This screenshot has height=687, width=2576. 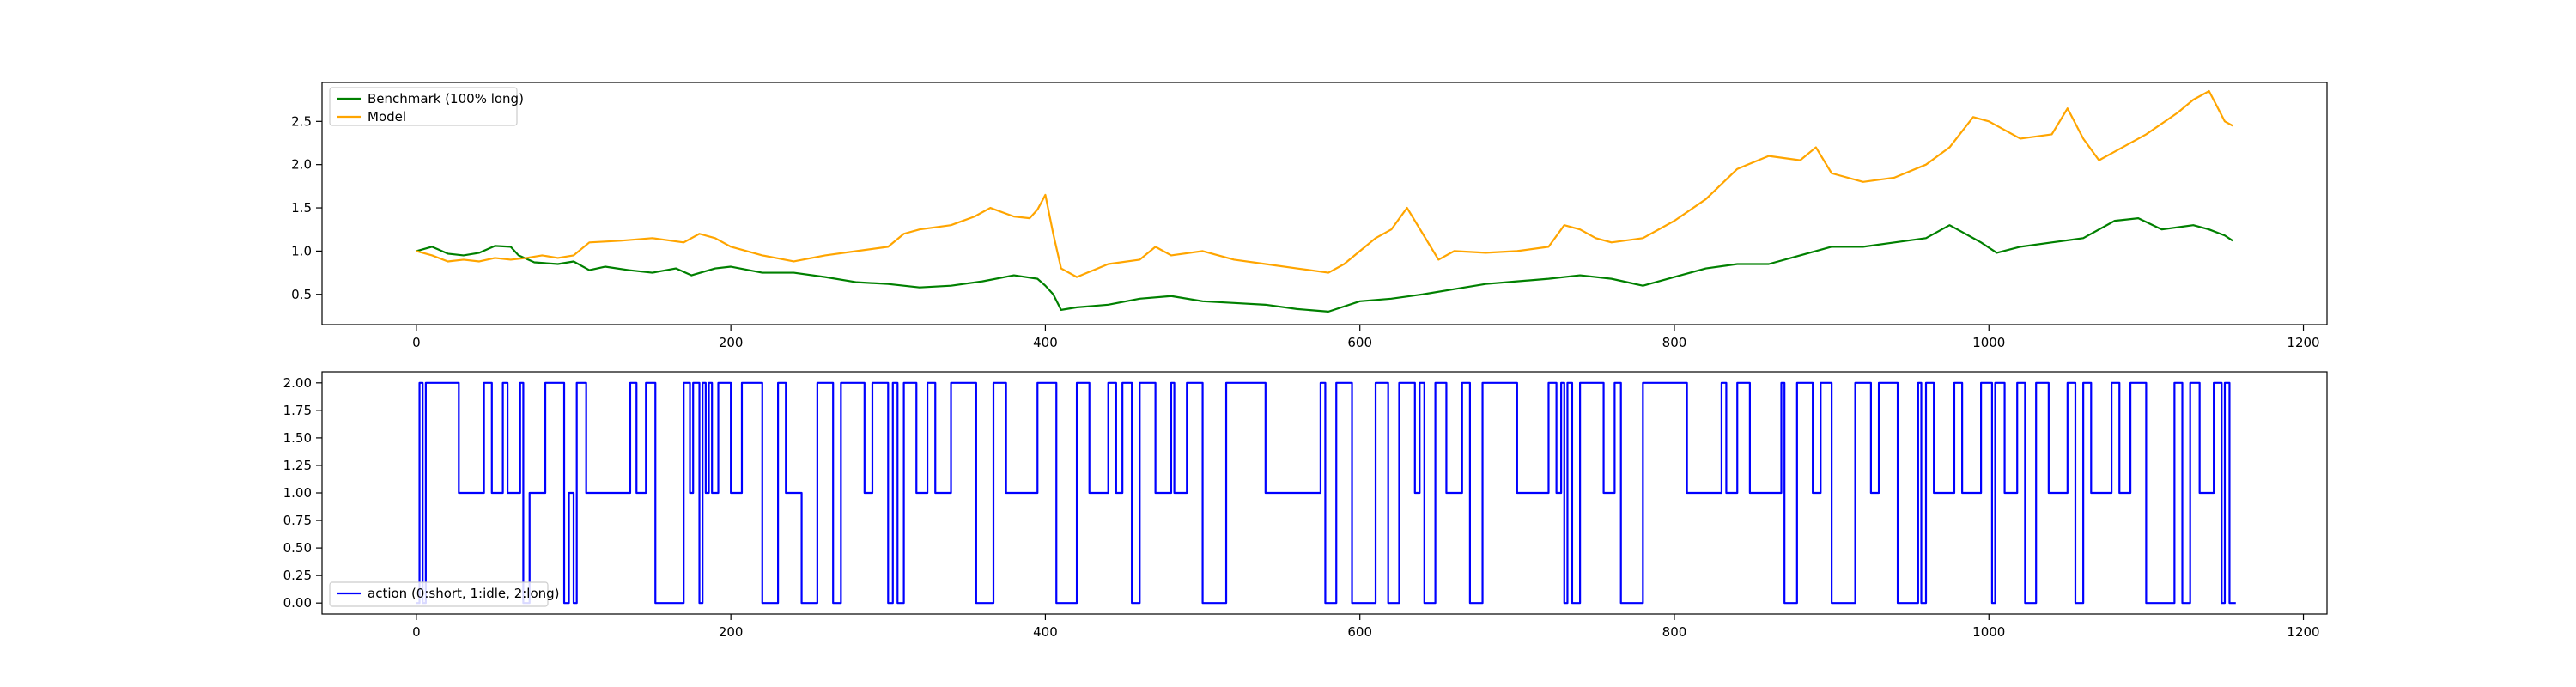 I want to click on y-tick-label: 2.5, so click(x=301, y=121).